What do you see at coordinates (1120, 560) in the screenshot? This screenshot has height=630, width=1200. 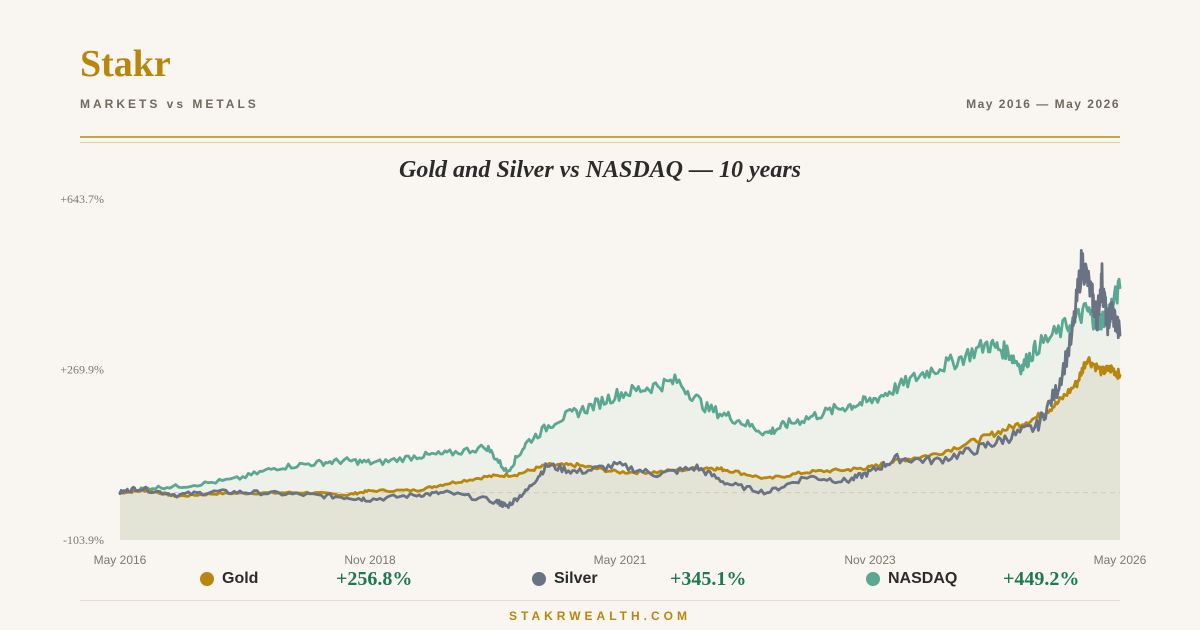 I see `x-tick-label: May 2026` at bounding box center [1120, 560].